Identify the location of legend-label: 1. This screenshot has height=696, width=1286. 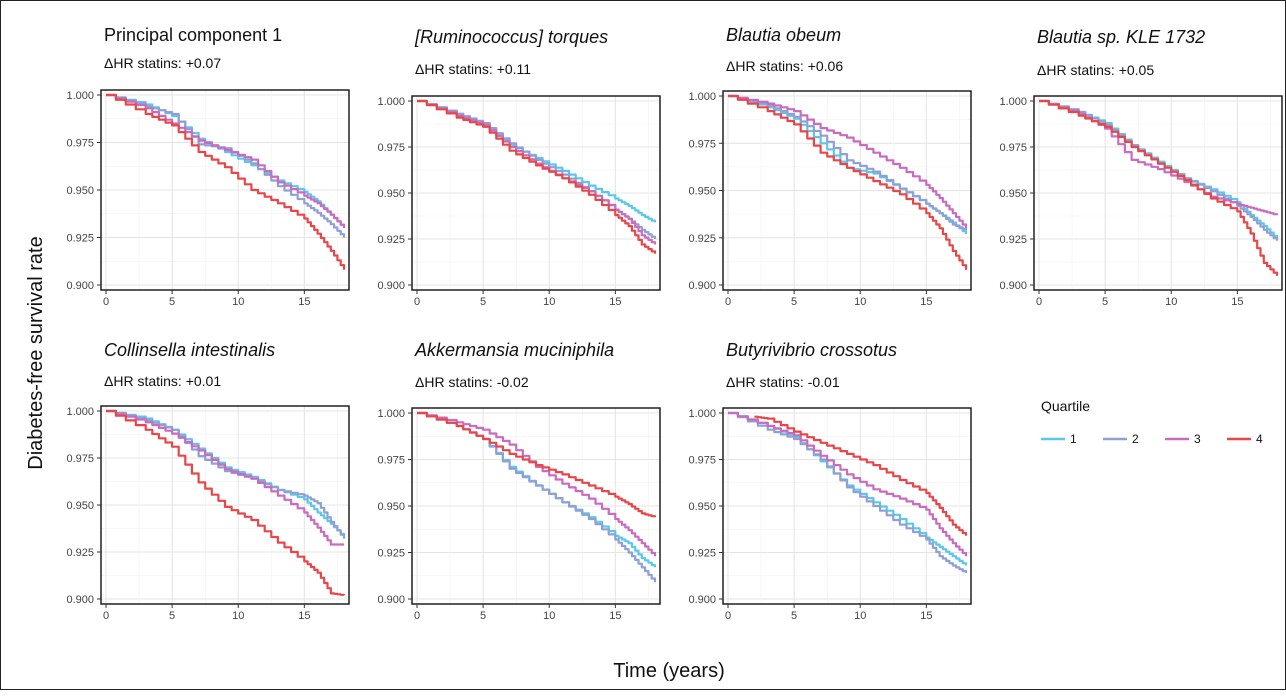
(1073, 439).